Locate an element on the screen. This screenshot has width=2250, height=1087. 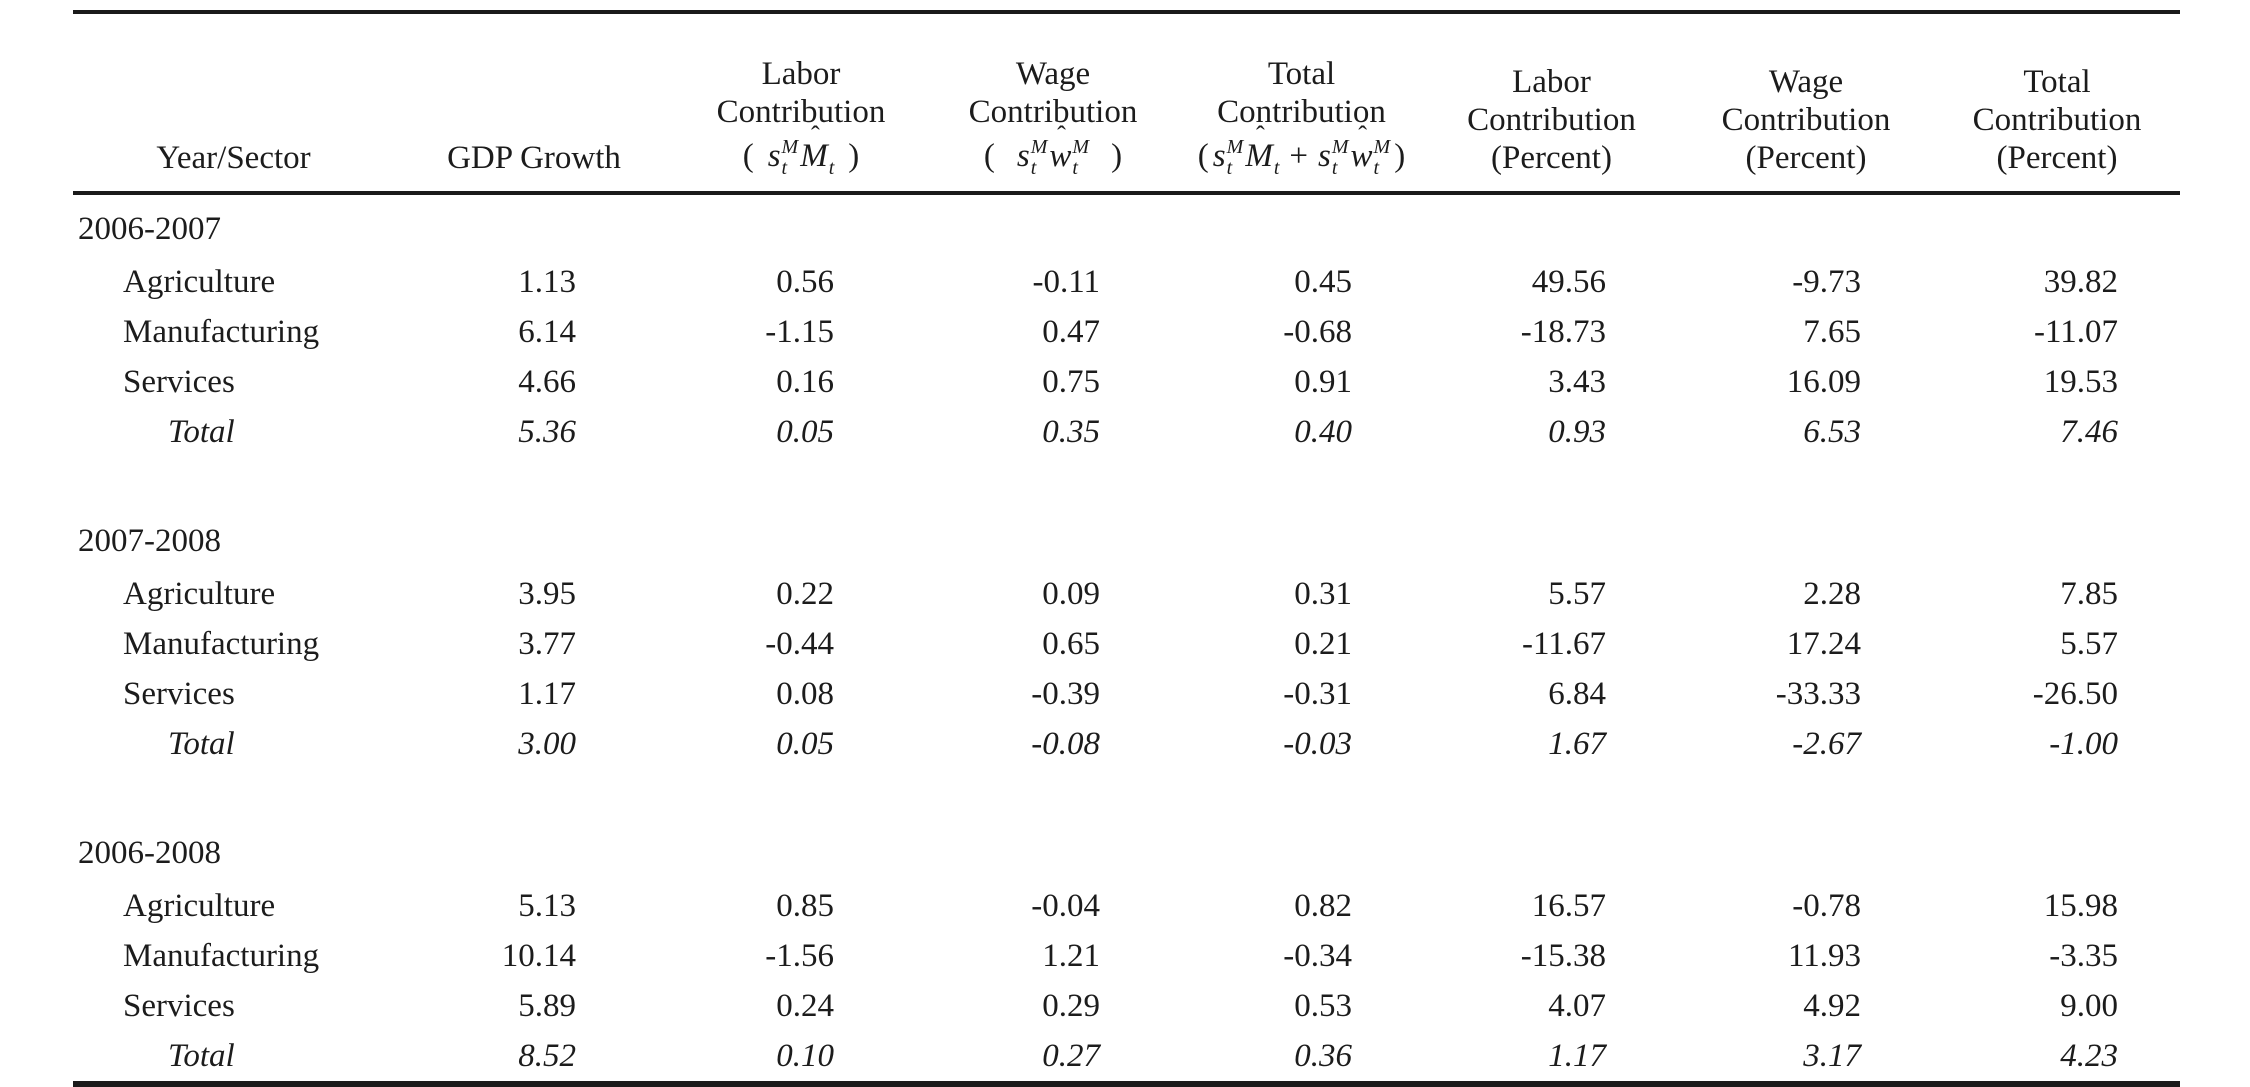
value-cell: 1.67 is located at coordinates (1577, 743).